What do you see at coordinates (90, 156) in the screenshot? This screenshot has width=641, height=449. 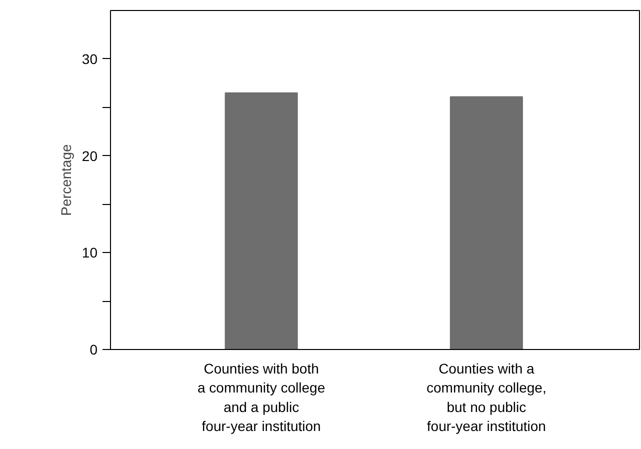 I see `y-tick-label: 20` at bounding box center [90, 156].